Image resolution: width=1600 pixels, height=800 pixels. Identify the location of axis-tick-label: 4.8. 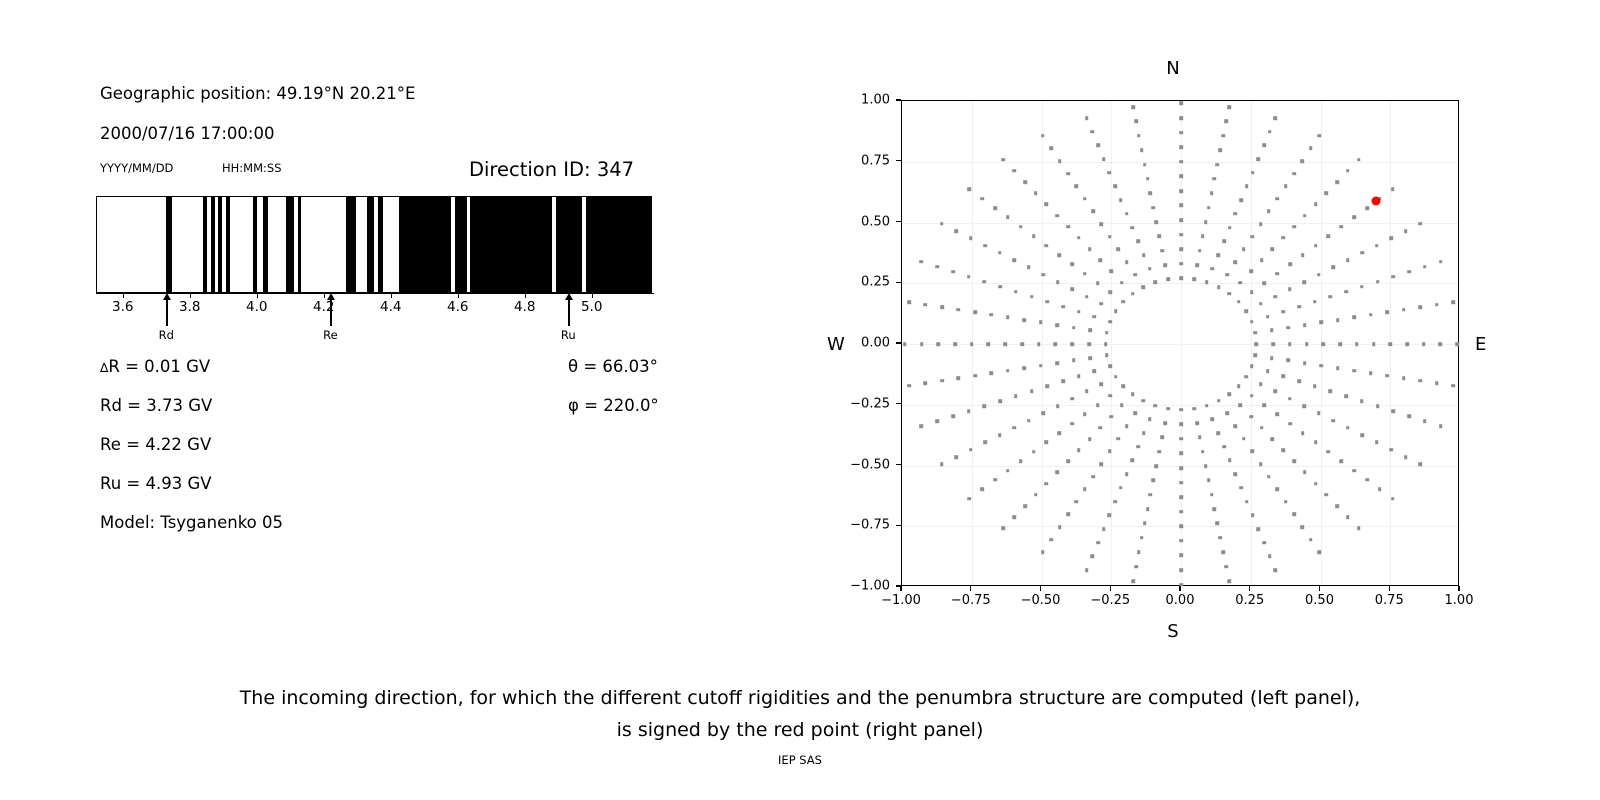
(524, 307).